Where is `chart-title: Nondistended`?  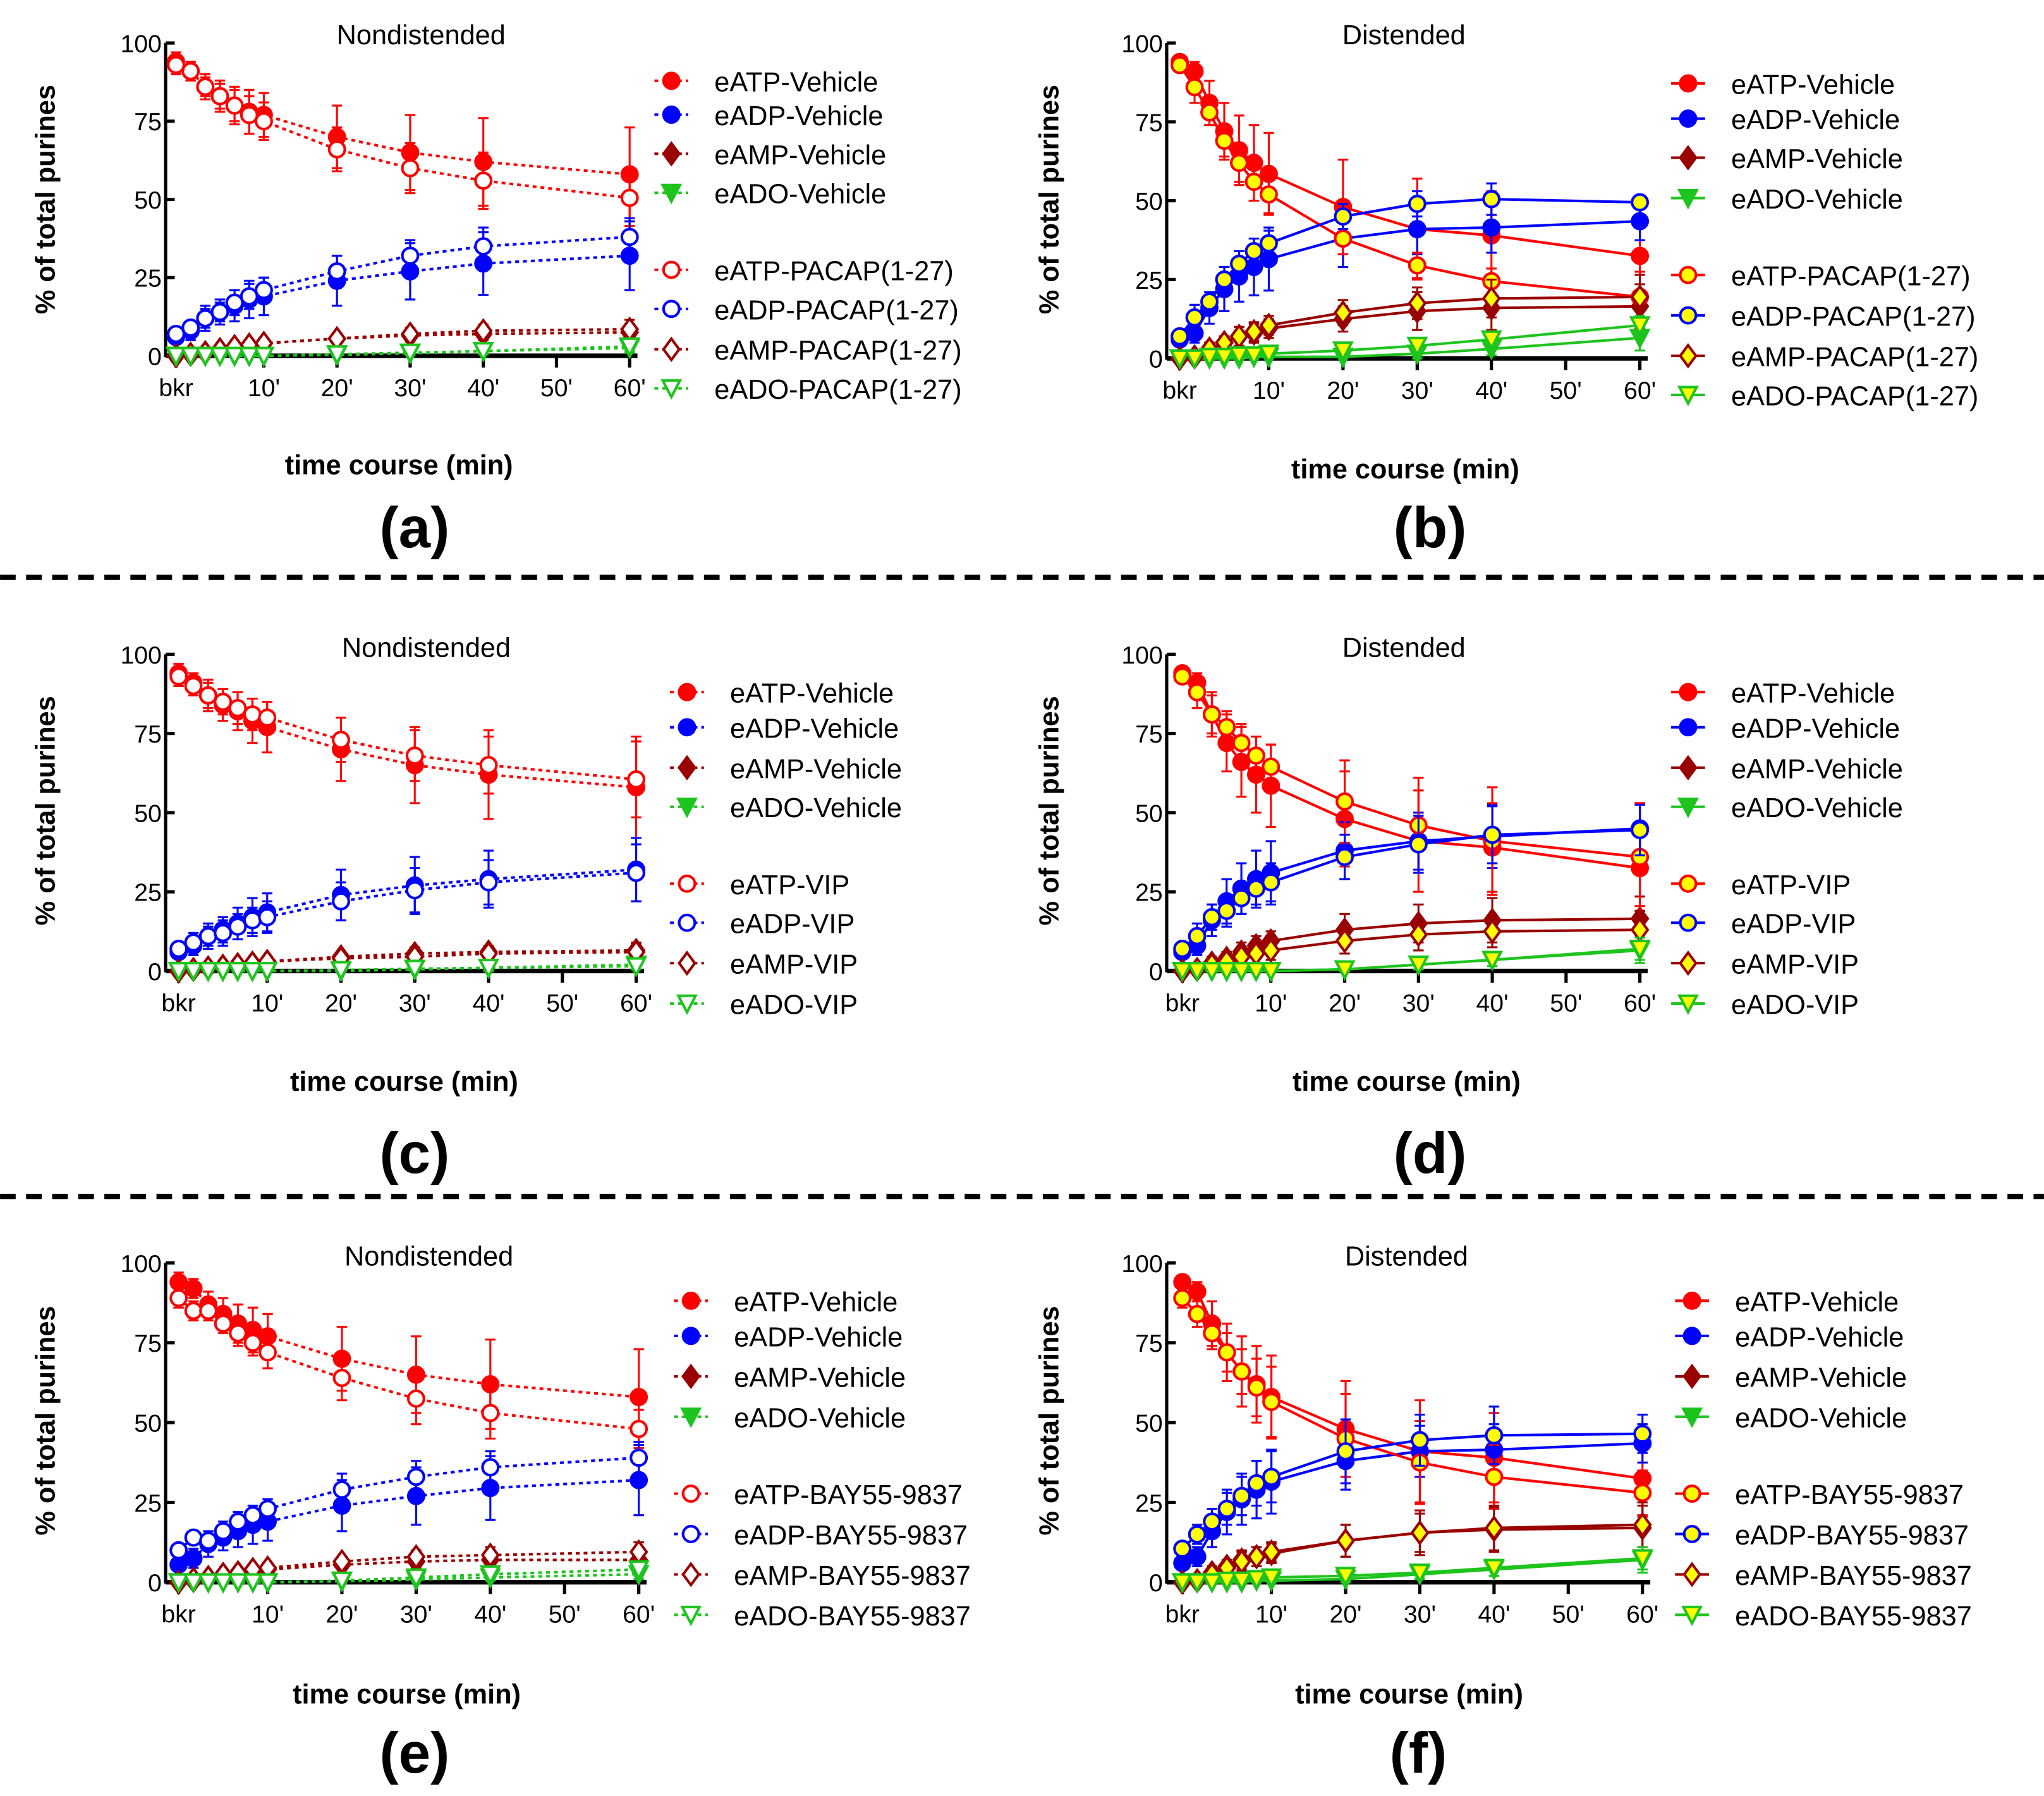 chart-title: Nondistended is located at coordinates (426, 648).